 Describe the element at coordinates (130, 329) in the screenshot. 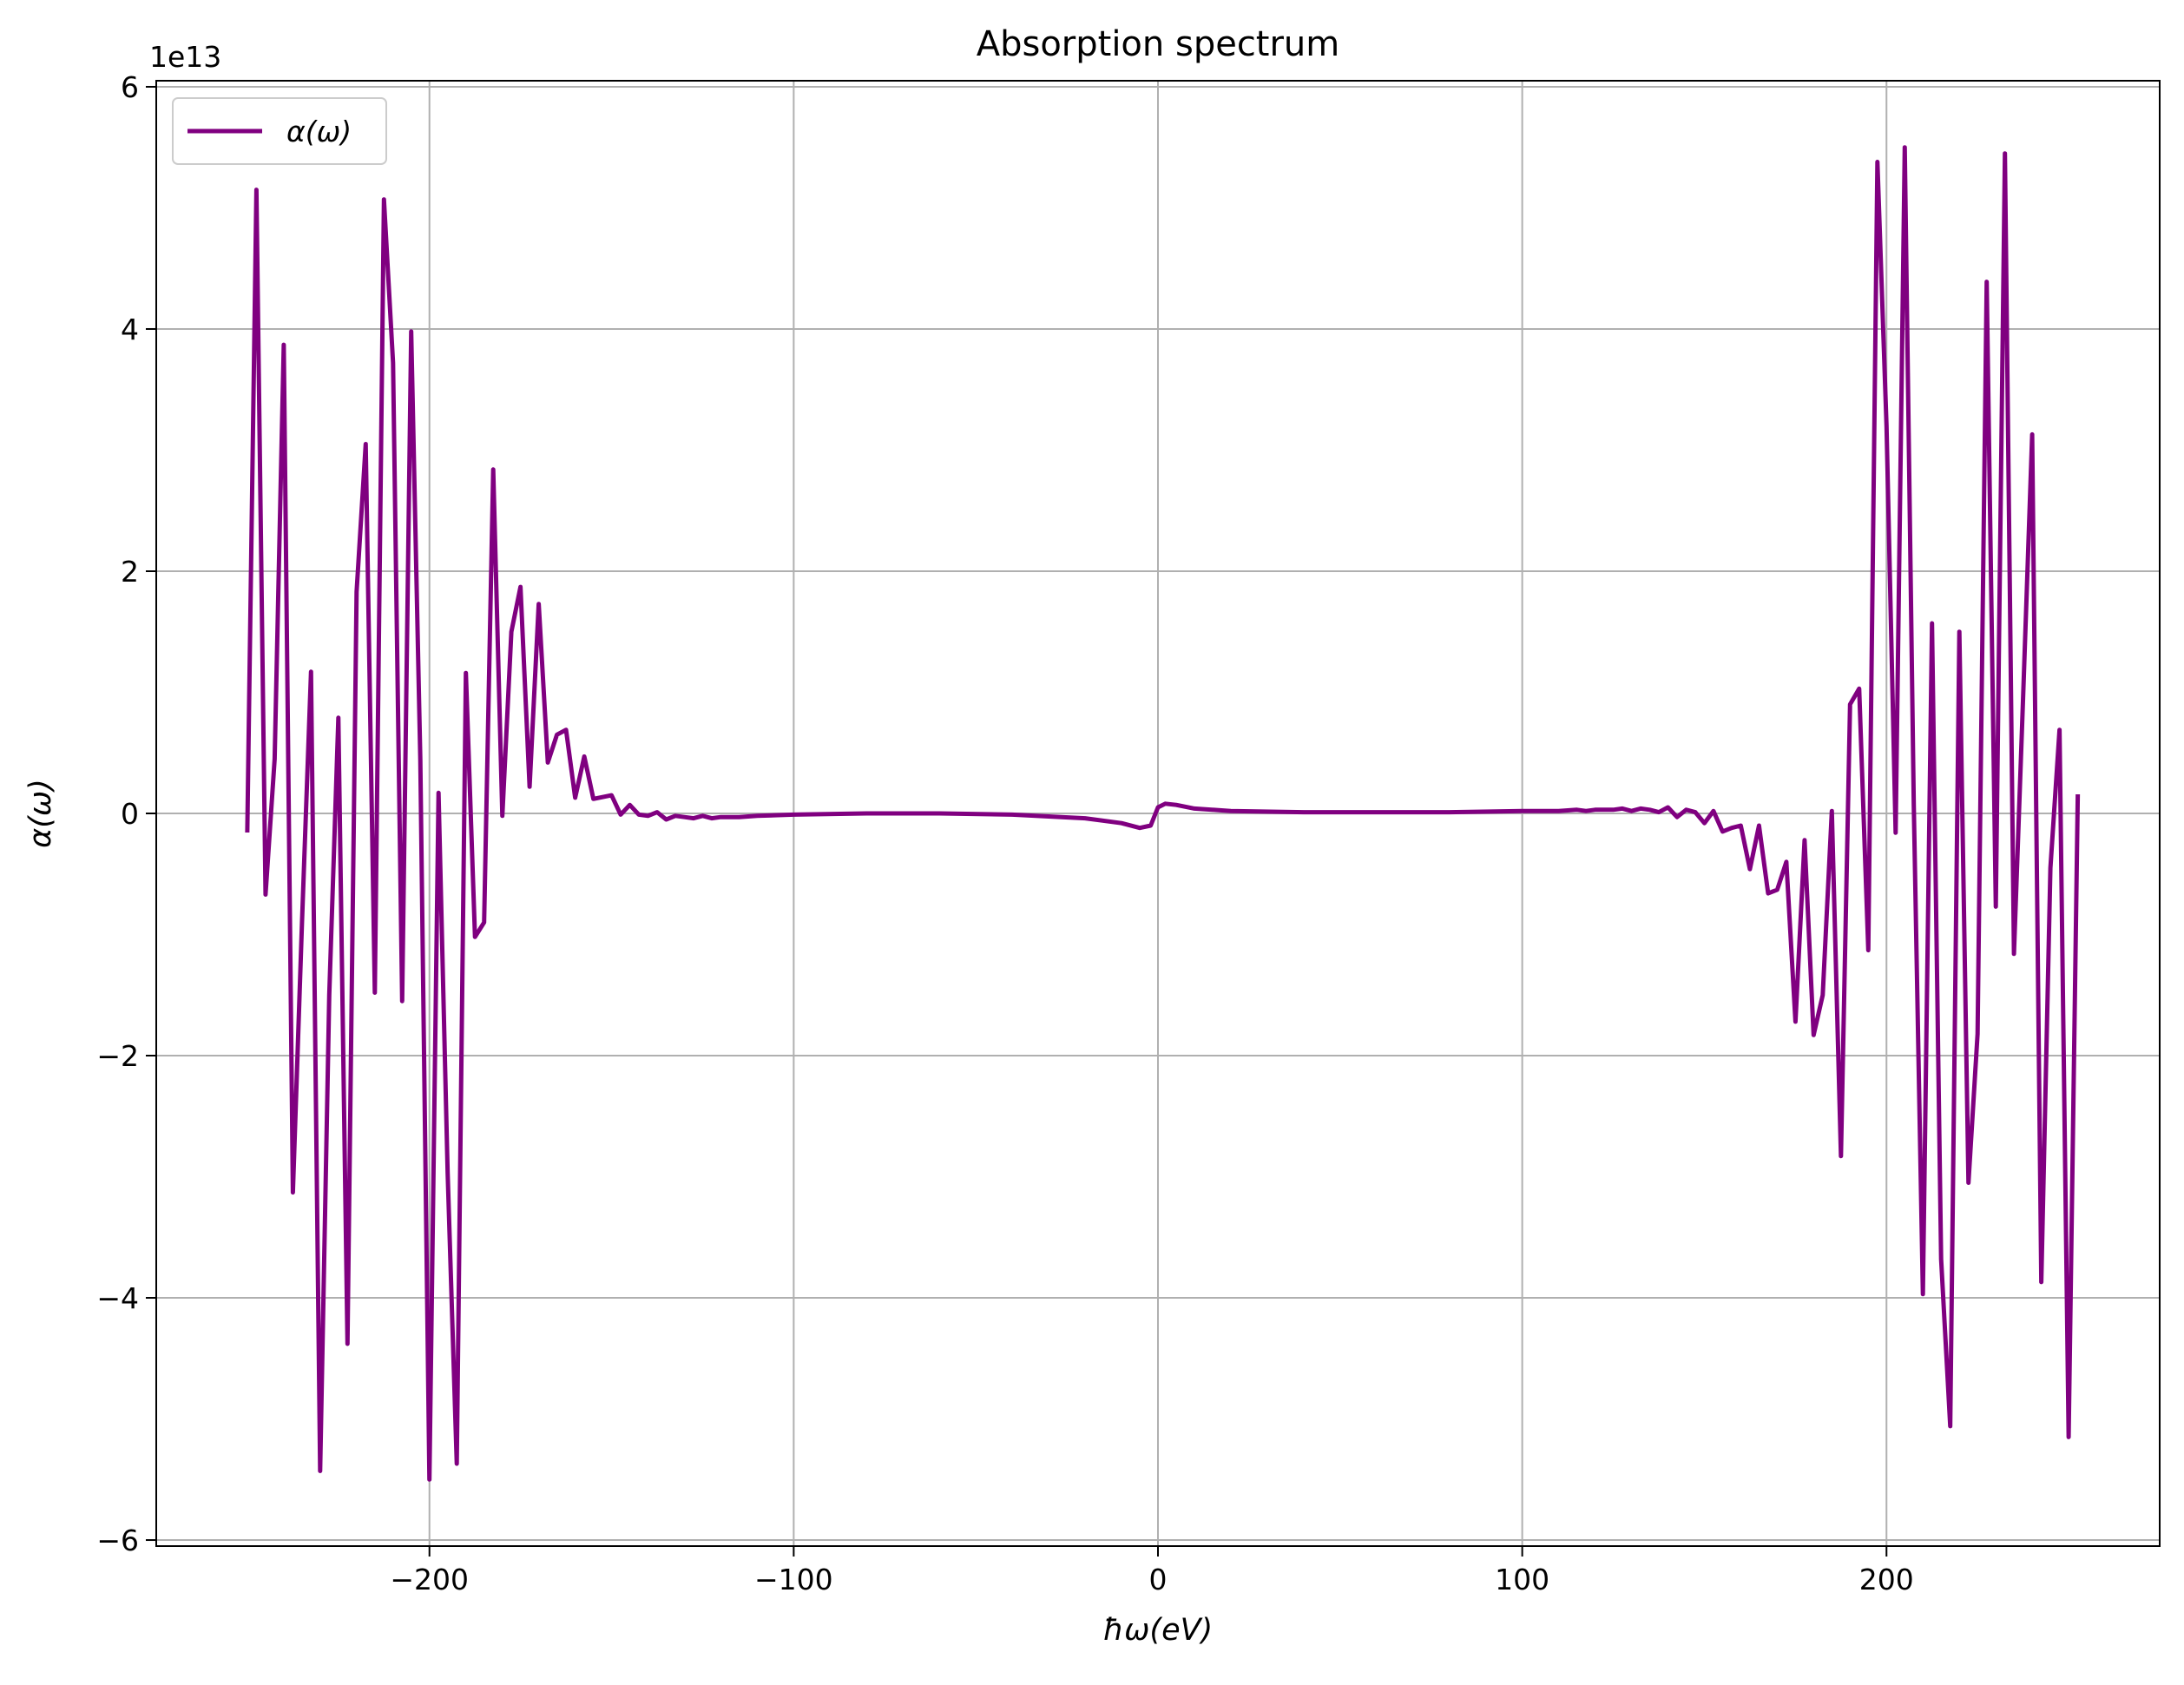

I see `y-tick-label: 4` at that location.